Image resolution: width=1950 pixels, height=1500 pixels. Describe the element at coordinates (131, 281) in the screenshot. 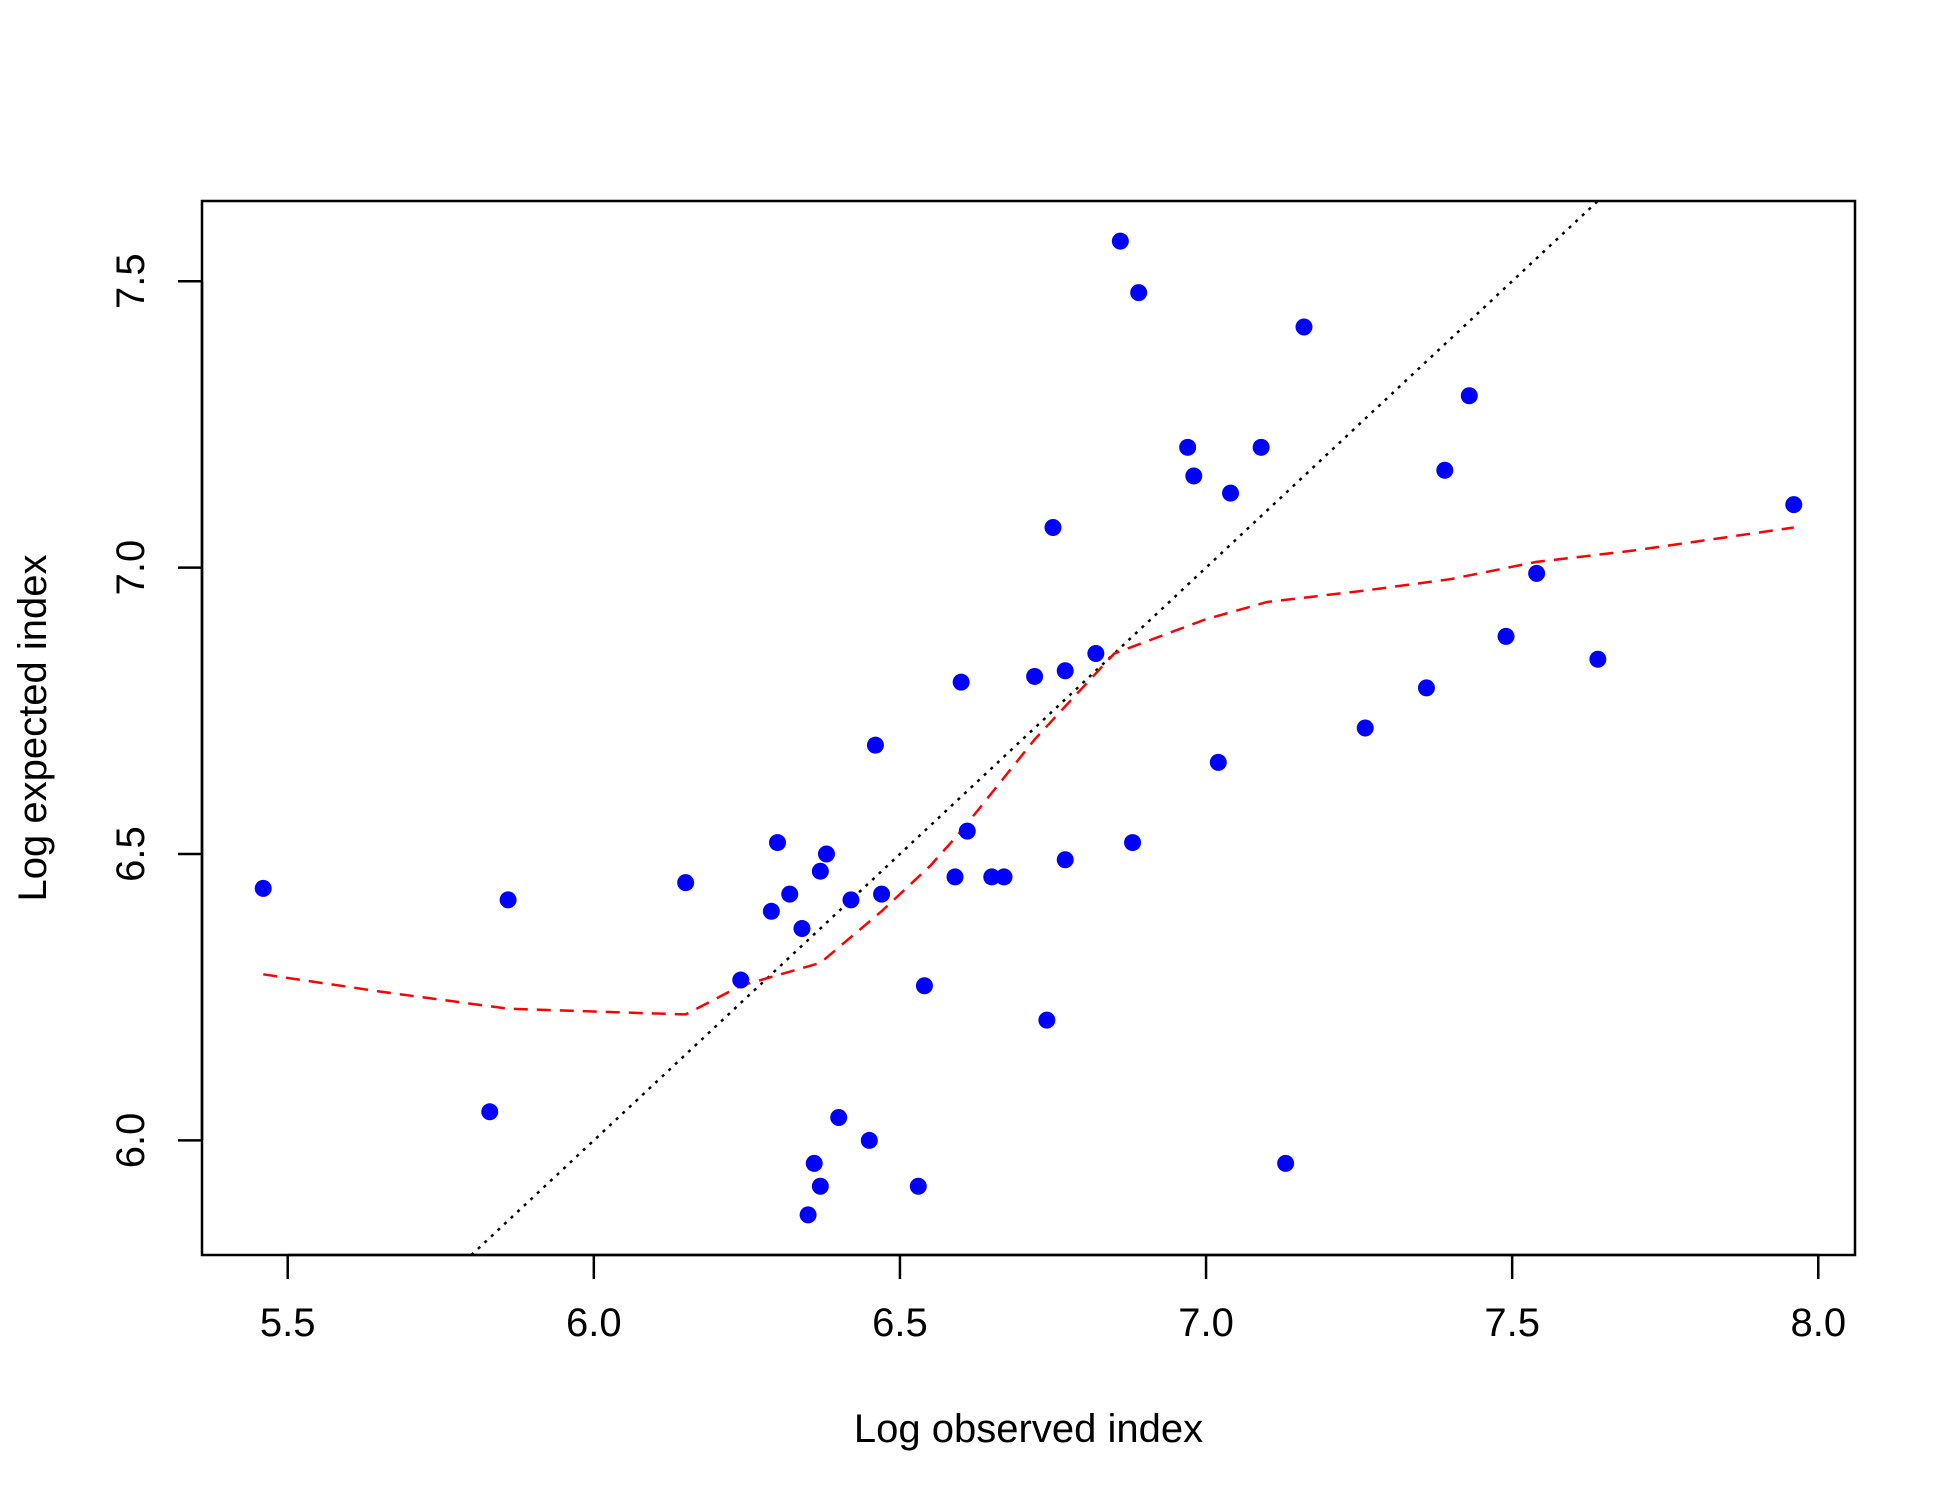

I see `y-tick-label: 7.5` at that location.